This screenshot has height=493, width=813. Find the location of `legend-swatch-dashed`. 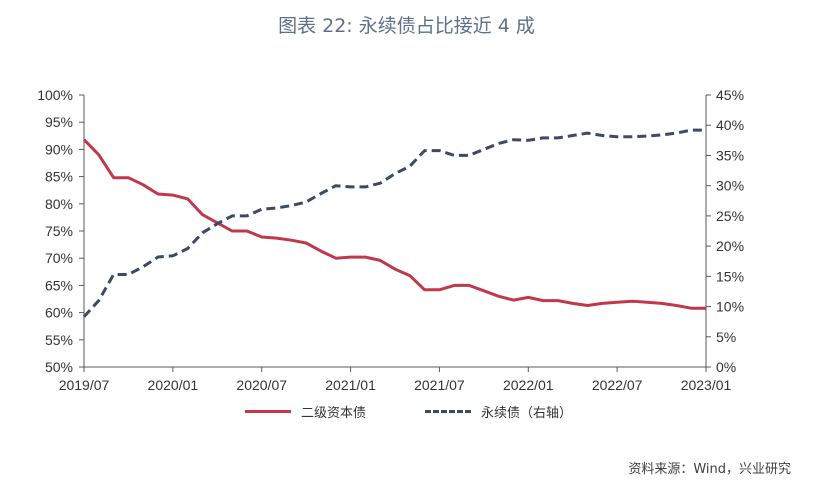

legend-swatch-dashed is located at coordinates (448, 411).